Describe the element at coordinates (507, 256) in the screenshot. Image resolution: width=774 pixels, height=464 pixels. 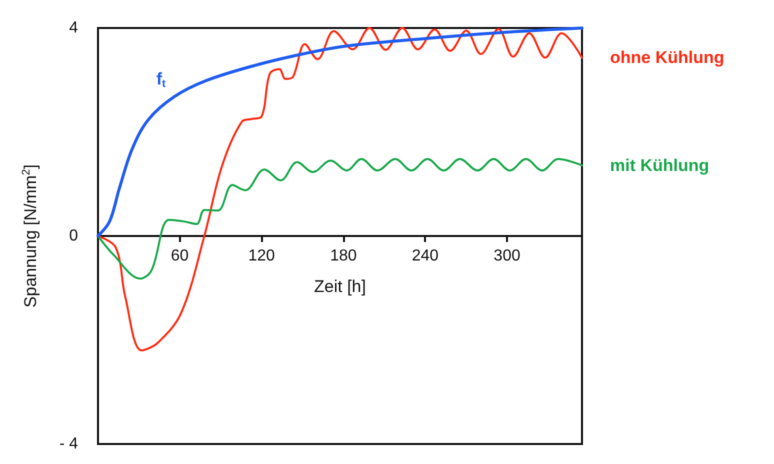
I see `x-tick-label: 300` at that location.